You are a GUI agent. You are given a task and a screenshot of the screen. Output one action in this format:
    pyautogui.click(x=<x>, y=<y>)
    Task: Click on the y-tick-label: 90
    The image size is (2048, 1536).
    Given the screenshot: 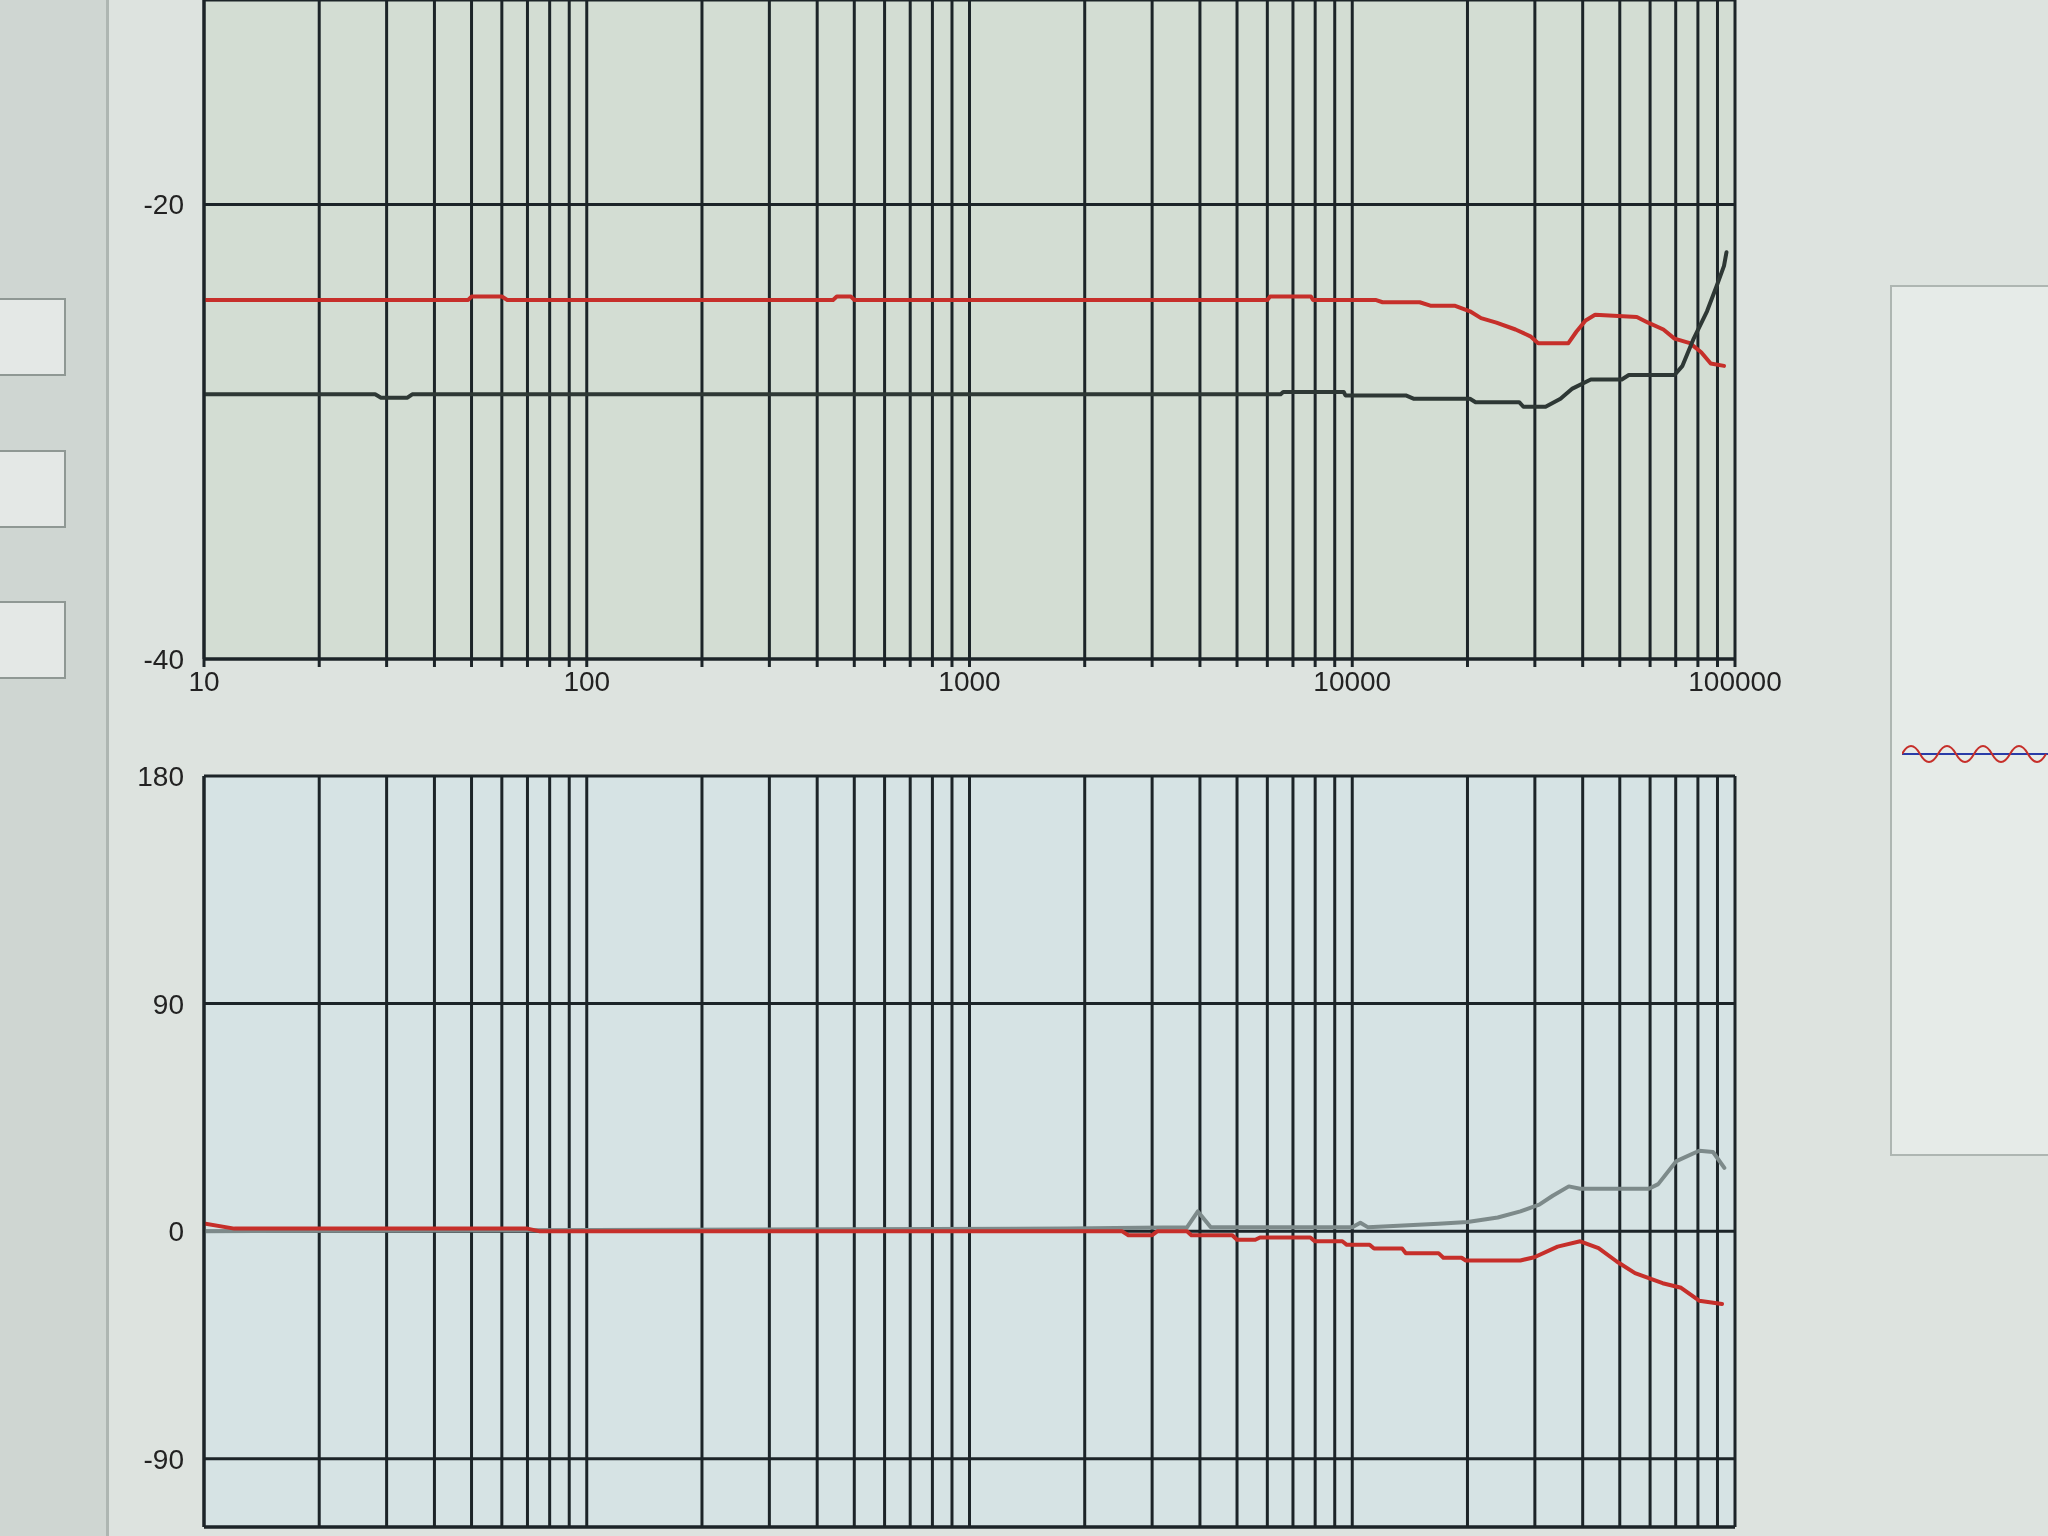 What is the action you would take?
    pyautogui.click(x=168, y=1004)
    